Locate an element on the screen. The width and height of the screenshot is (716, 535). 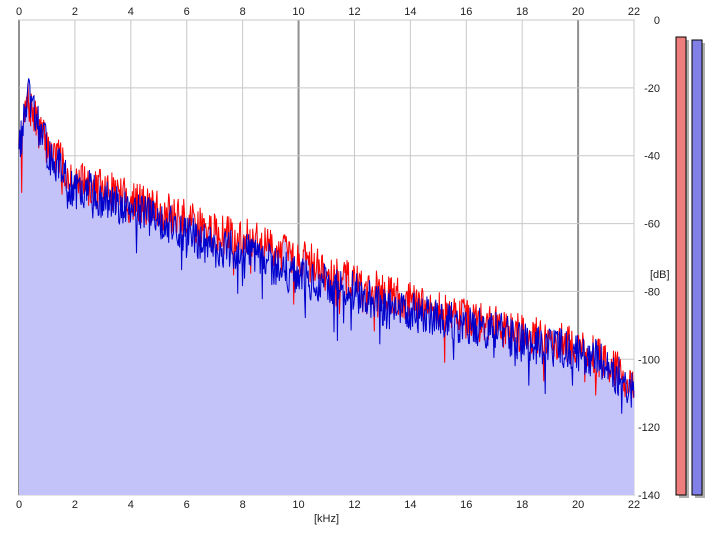
x-tick-label-bottom: 2 is located at coordinates (75, 505).